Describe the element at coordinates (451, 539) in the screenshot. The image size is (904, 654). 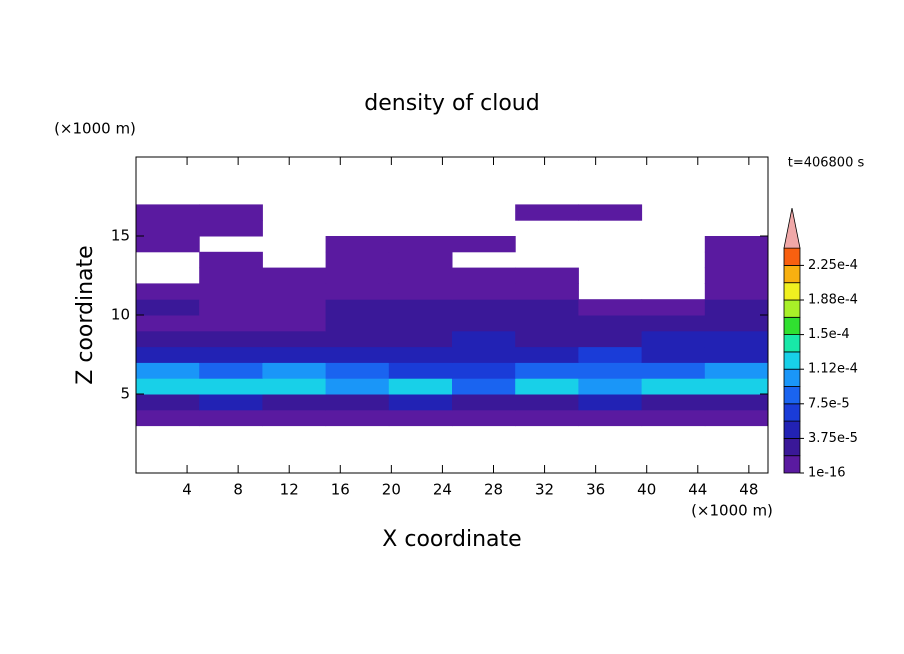
I see `x-axis-label: X coordinate` at that location.